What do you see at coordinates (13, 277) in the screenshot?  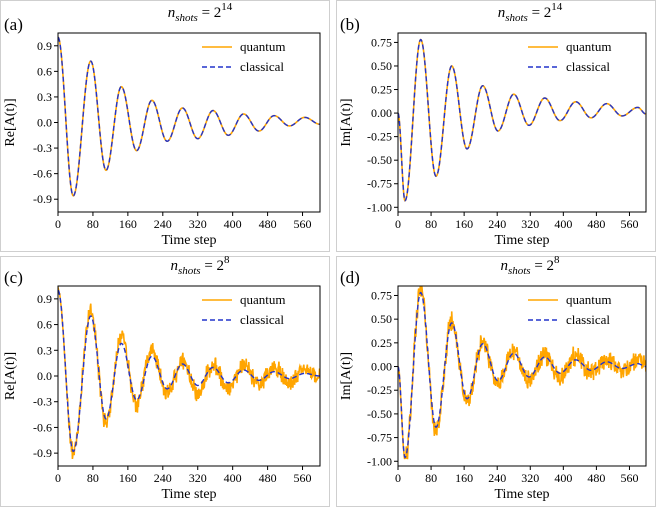 I see `panel-letter: (c)` at bounding box center [13, 277].